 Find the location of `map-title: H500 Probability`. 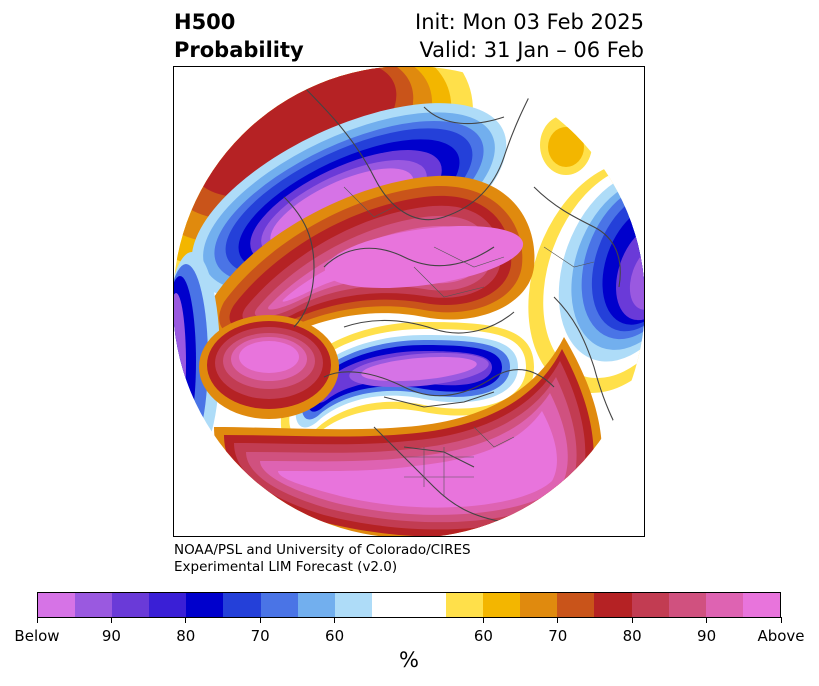

map-title: H500 Probability is located at coordinates (239, 36).